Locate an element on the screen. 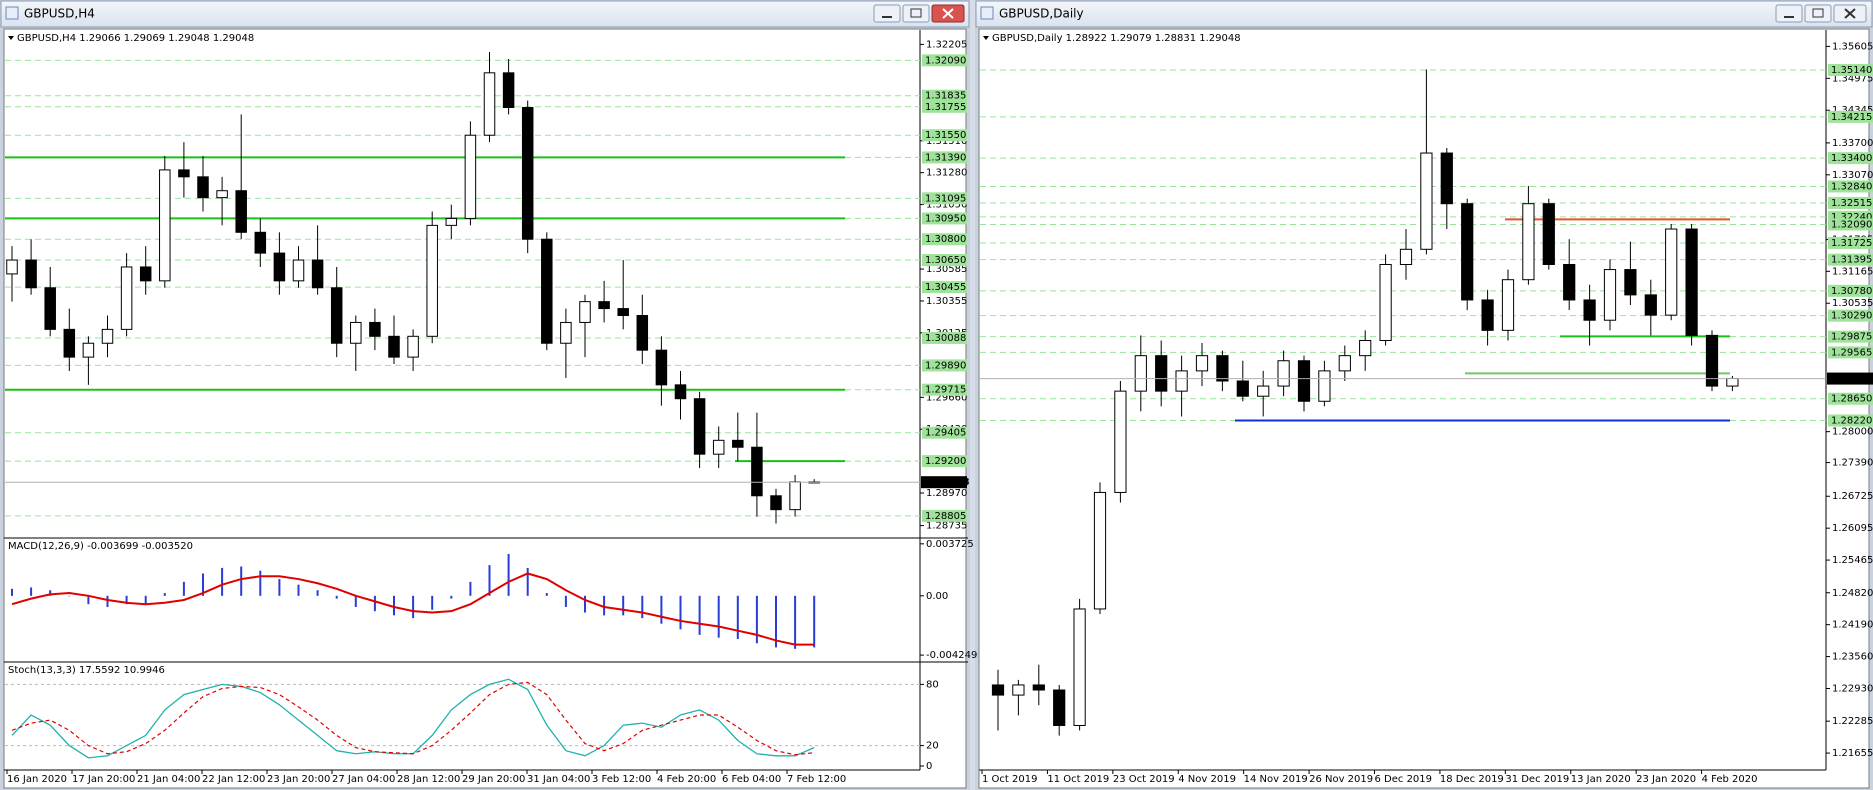  price-tick-label: 1.31165 is located at coordinates (1852, 271).